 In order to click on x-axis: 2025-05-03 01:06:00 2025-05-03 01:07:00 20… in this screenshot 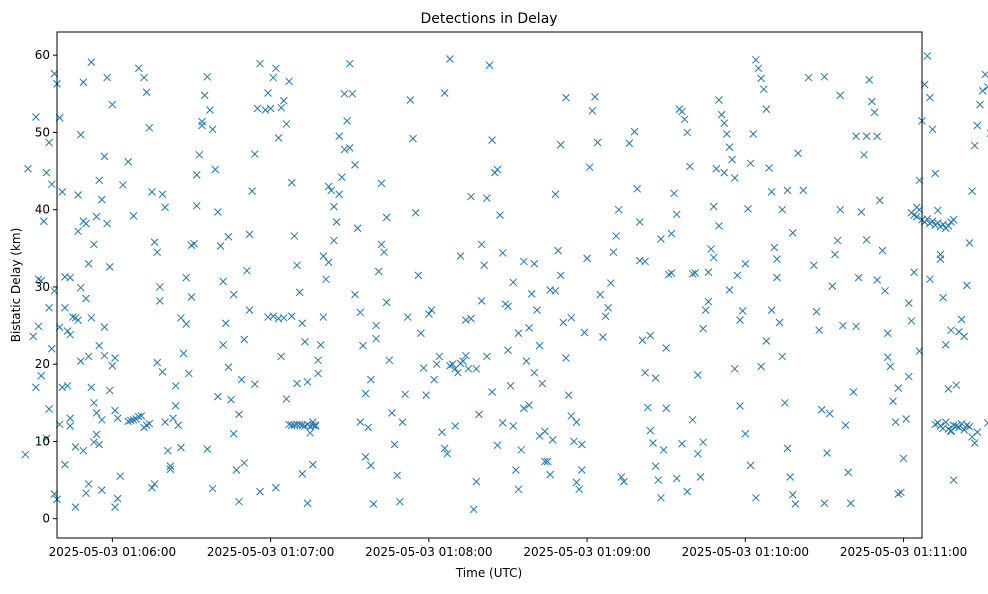, I will do `click(508, 548)`.